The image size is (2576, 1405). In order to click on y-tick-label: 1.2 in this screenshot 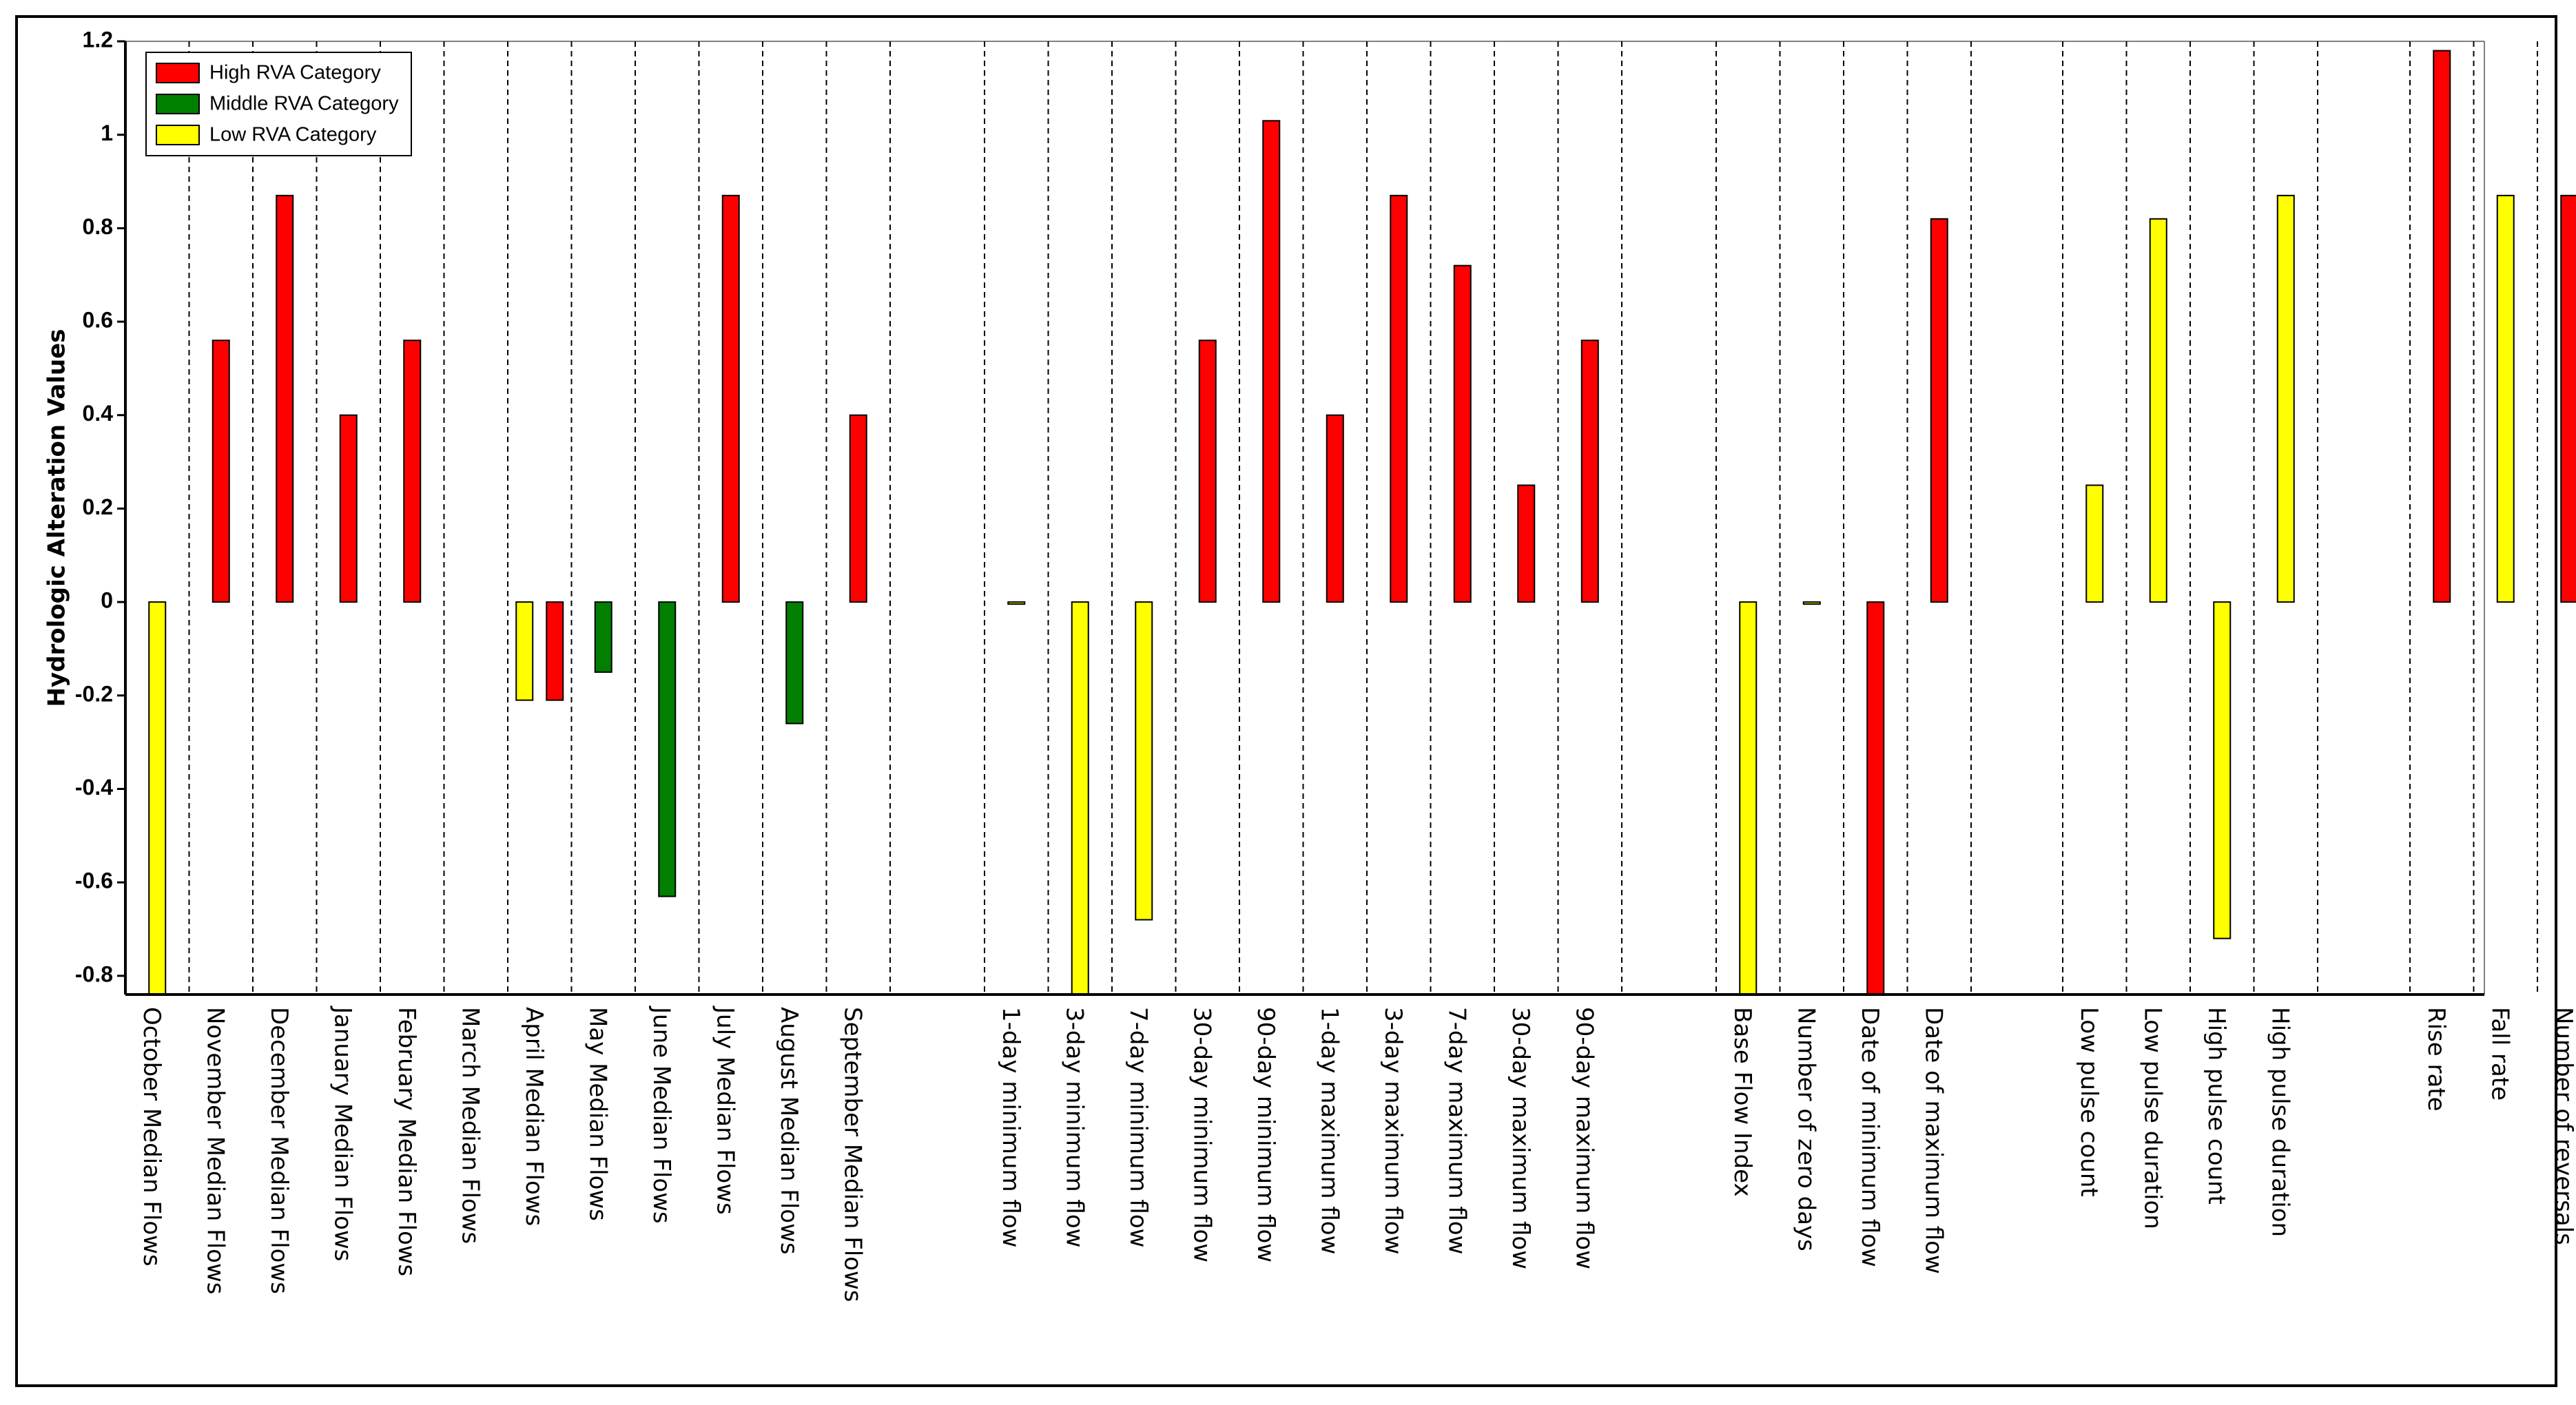, I will do `click(98, 39)`.